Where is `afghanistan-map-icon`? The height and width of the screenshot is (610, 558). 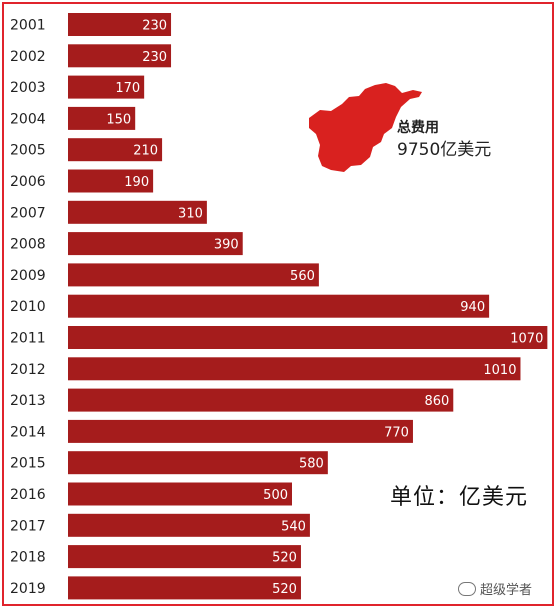
afghanistan-map-icon is located at coordinates (365, 127).